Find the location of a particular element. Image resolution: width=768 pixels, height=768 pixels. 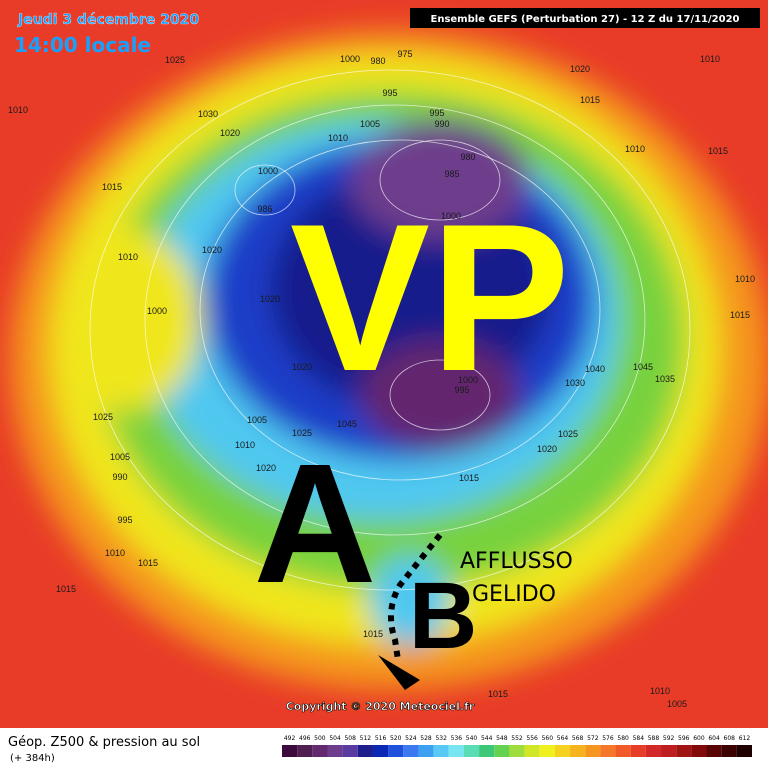

scale-label: 528 is located at coordinates (426, 738).